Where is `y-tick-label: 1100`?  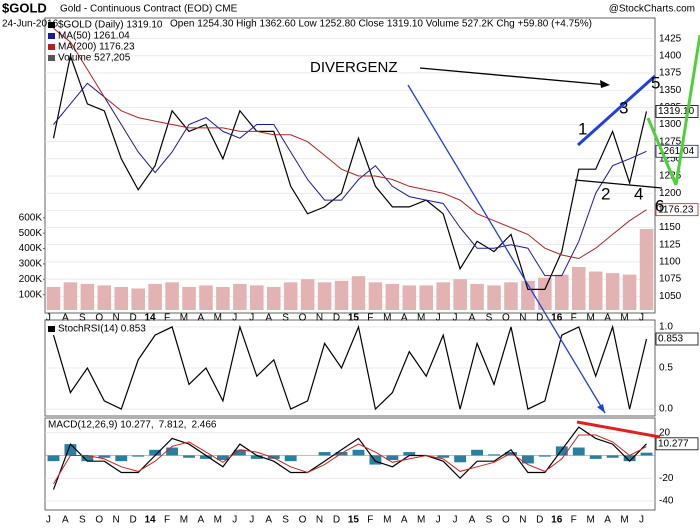
y-tick-label: 1100 is located at coordinates (670, 262).